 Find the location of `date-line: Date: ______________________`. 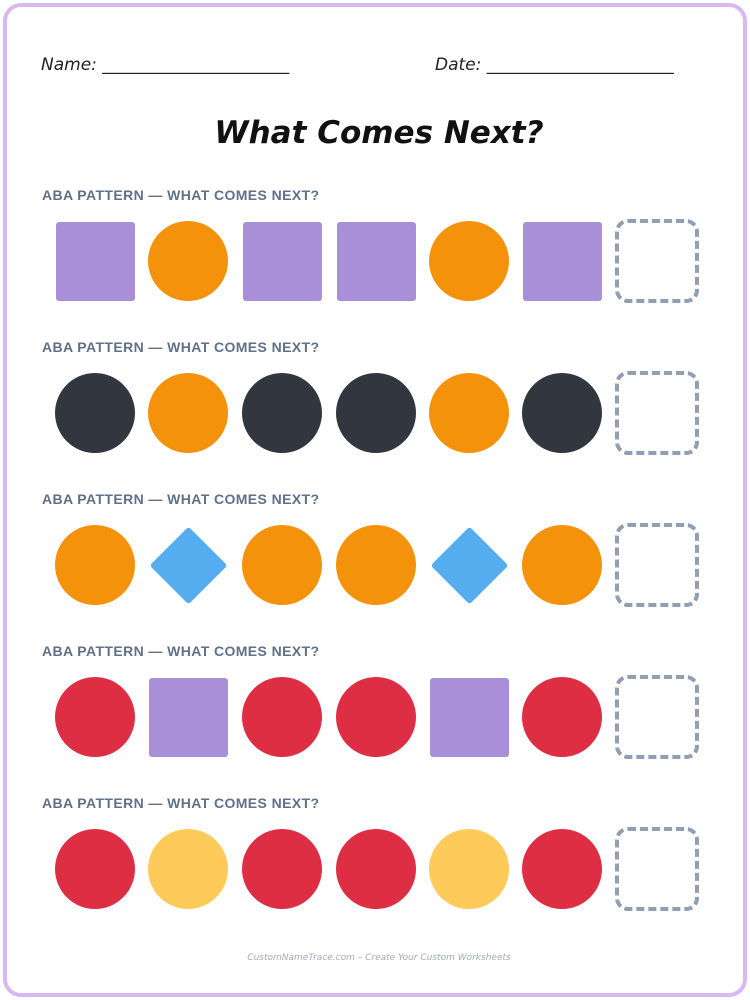

date-line: Date: ______________________ is located at coordinates (554, 65).